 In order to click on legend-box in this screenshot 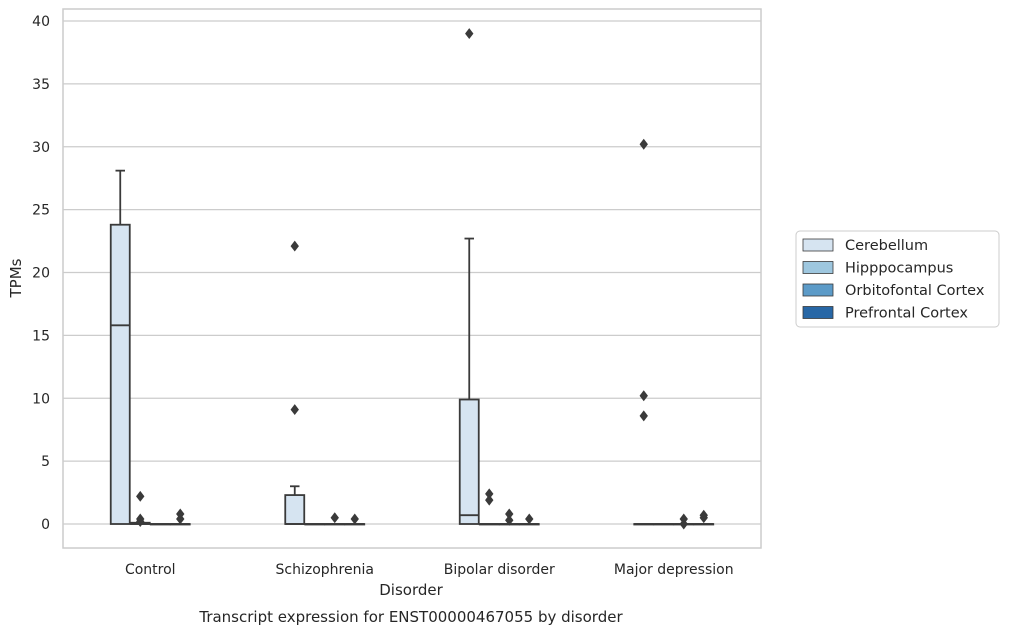, I will do `click(897, 279)`.